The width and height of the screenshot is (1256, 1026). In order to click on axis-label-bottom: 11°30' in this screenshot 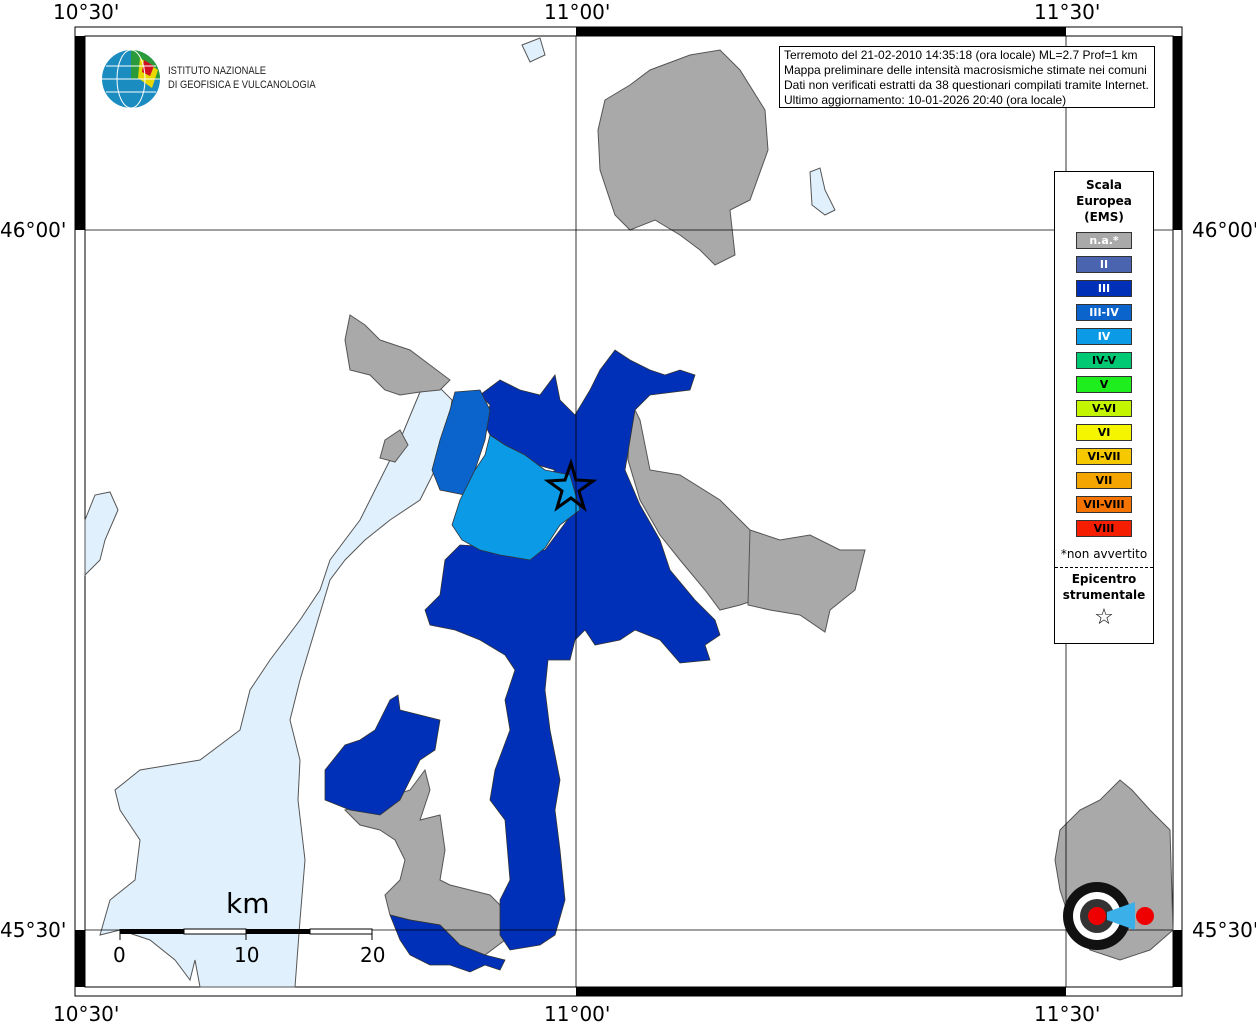, I will do `click(1067, 1014)`.